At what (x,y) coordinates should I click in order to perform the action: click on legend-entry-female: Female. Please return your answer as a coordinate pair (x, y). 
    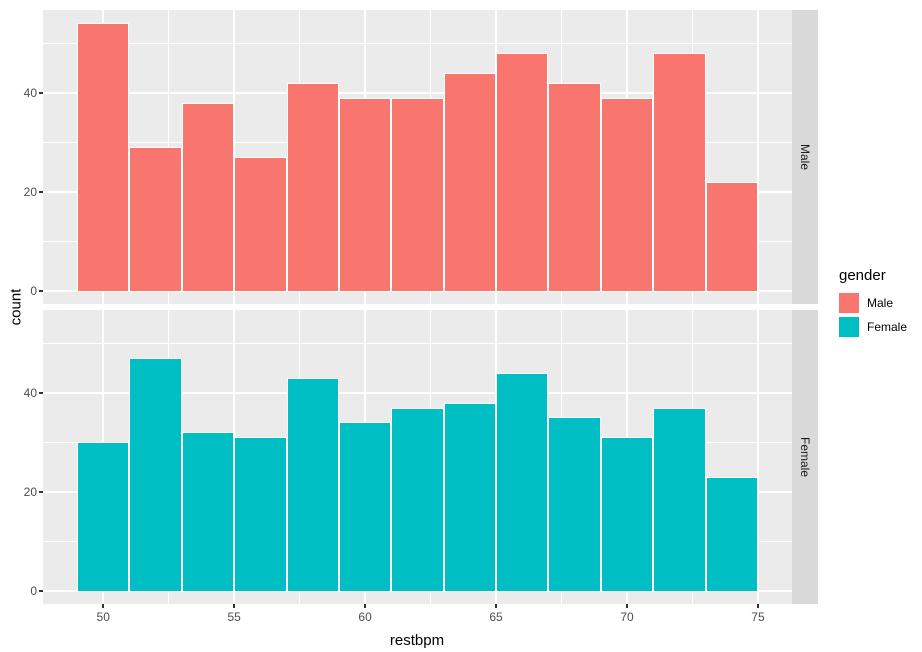
    Looking at the image, I should click on (873, 327).